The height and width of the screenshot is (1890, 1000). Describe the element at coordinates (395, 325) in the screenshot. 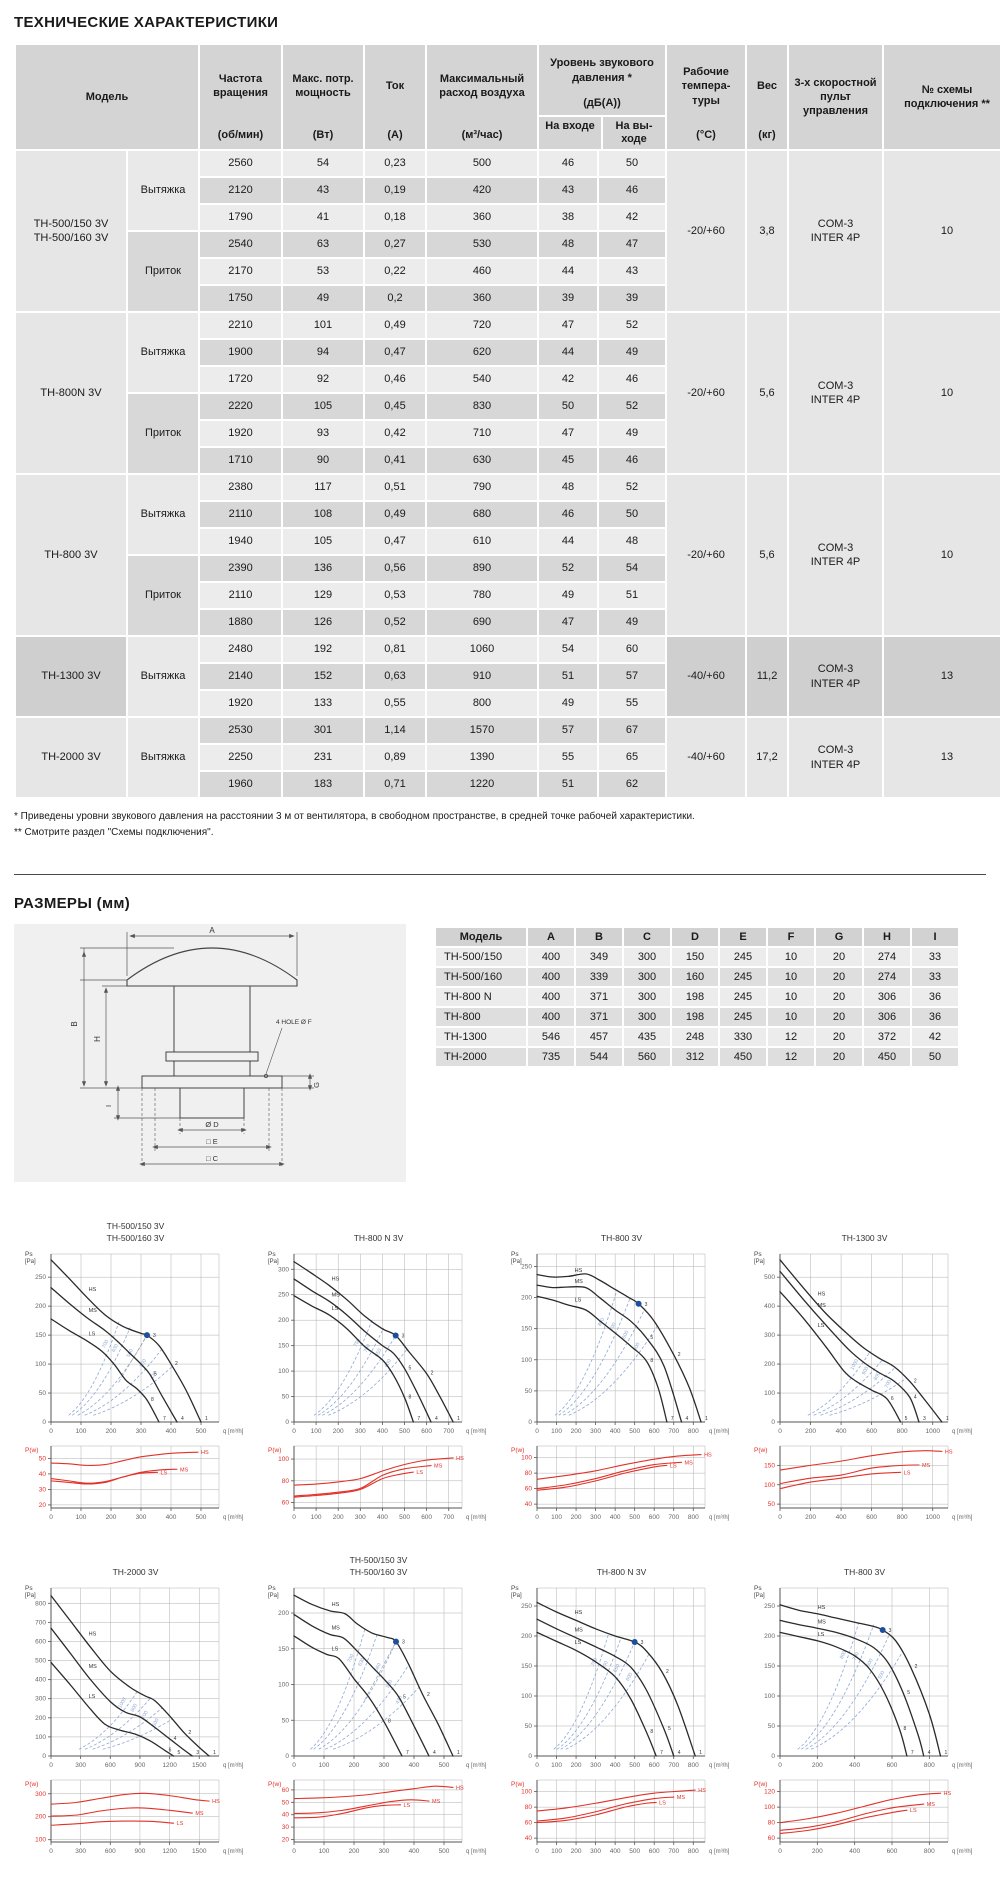

I see `spec-value-cell: 0,49` at that location.